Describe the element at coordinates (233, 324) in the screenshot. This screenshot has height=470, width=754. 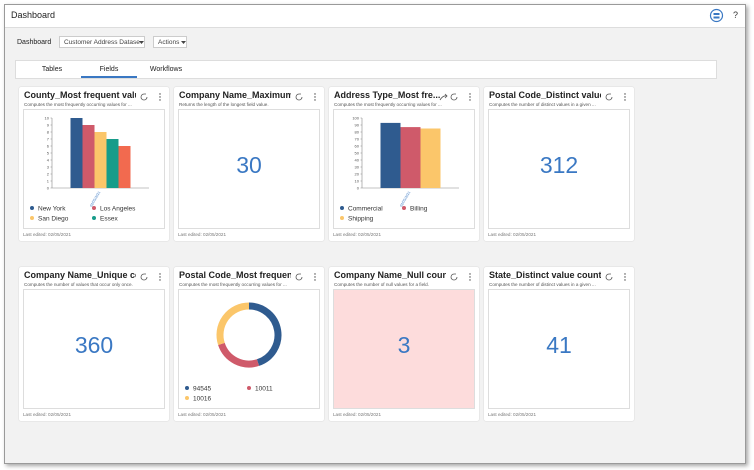
I see `donut-segment` at that location.